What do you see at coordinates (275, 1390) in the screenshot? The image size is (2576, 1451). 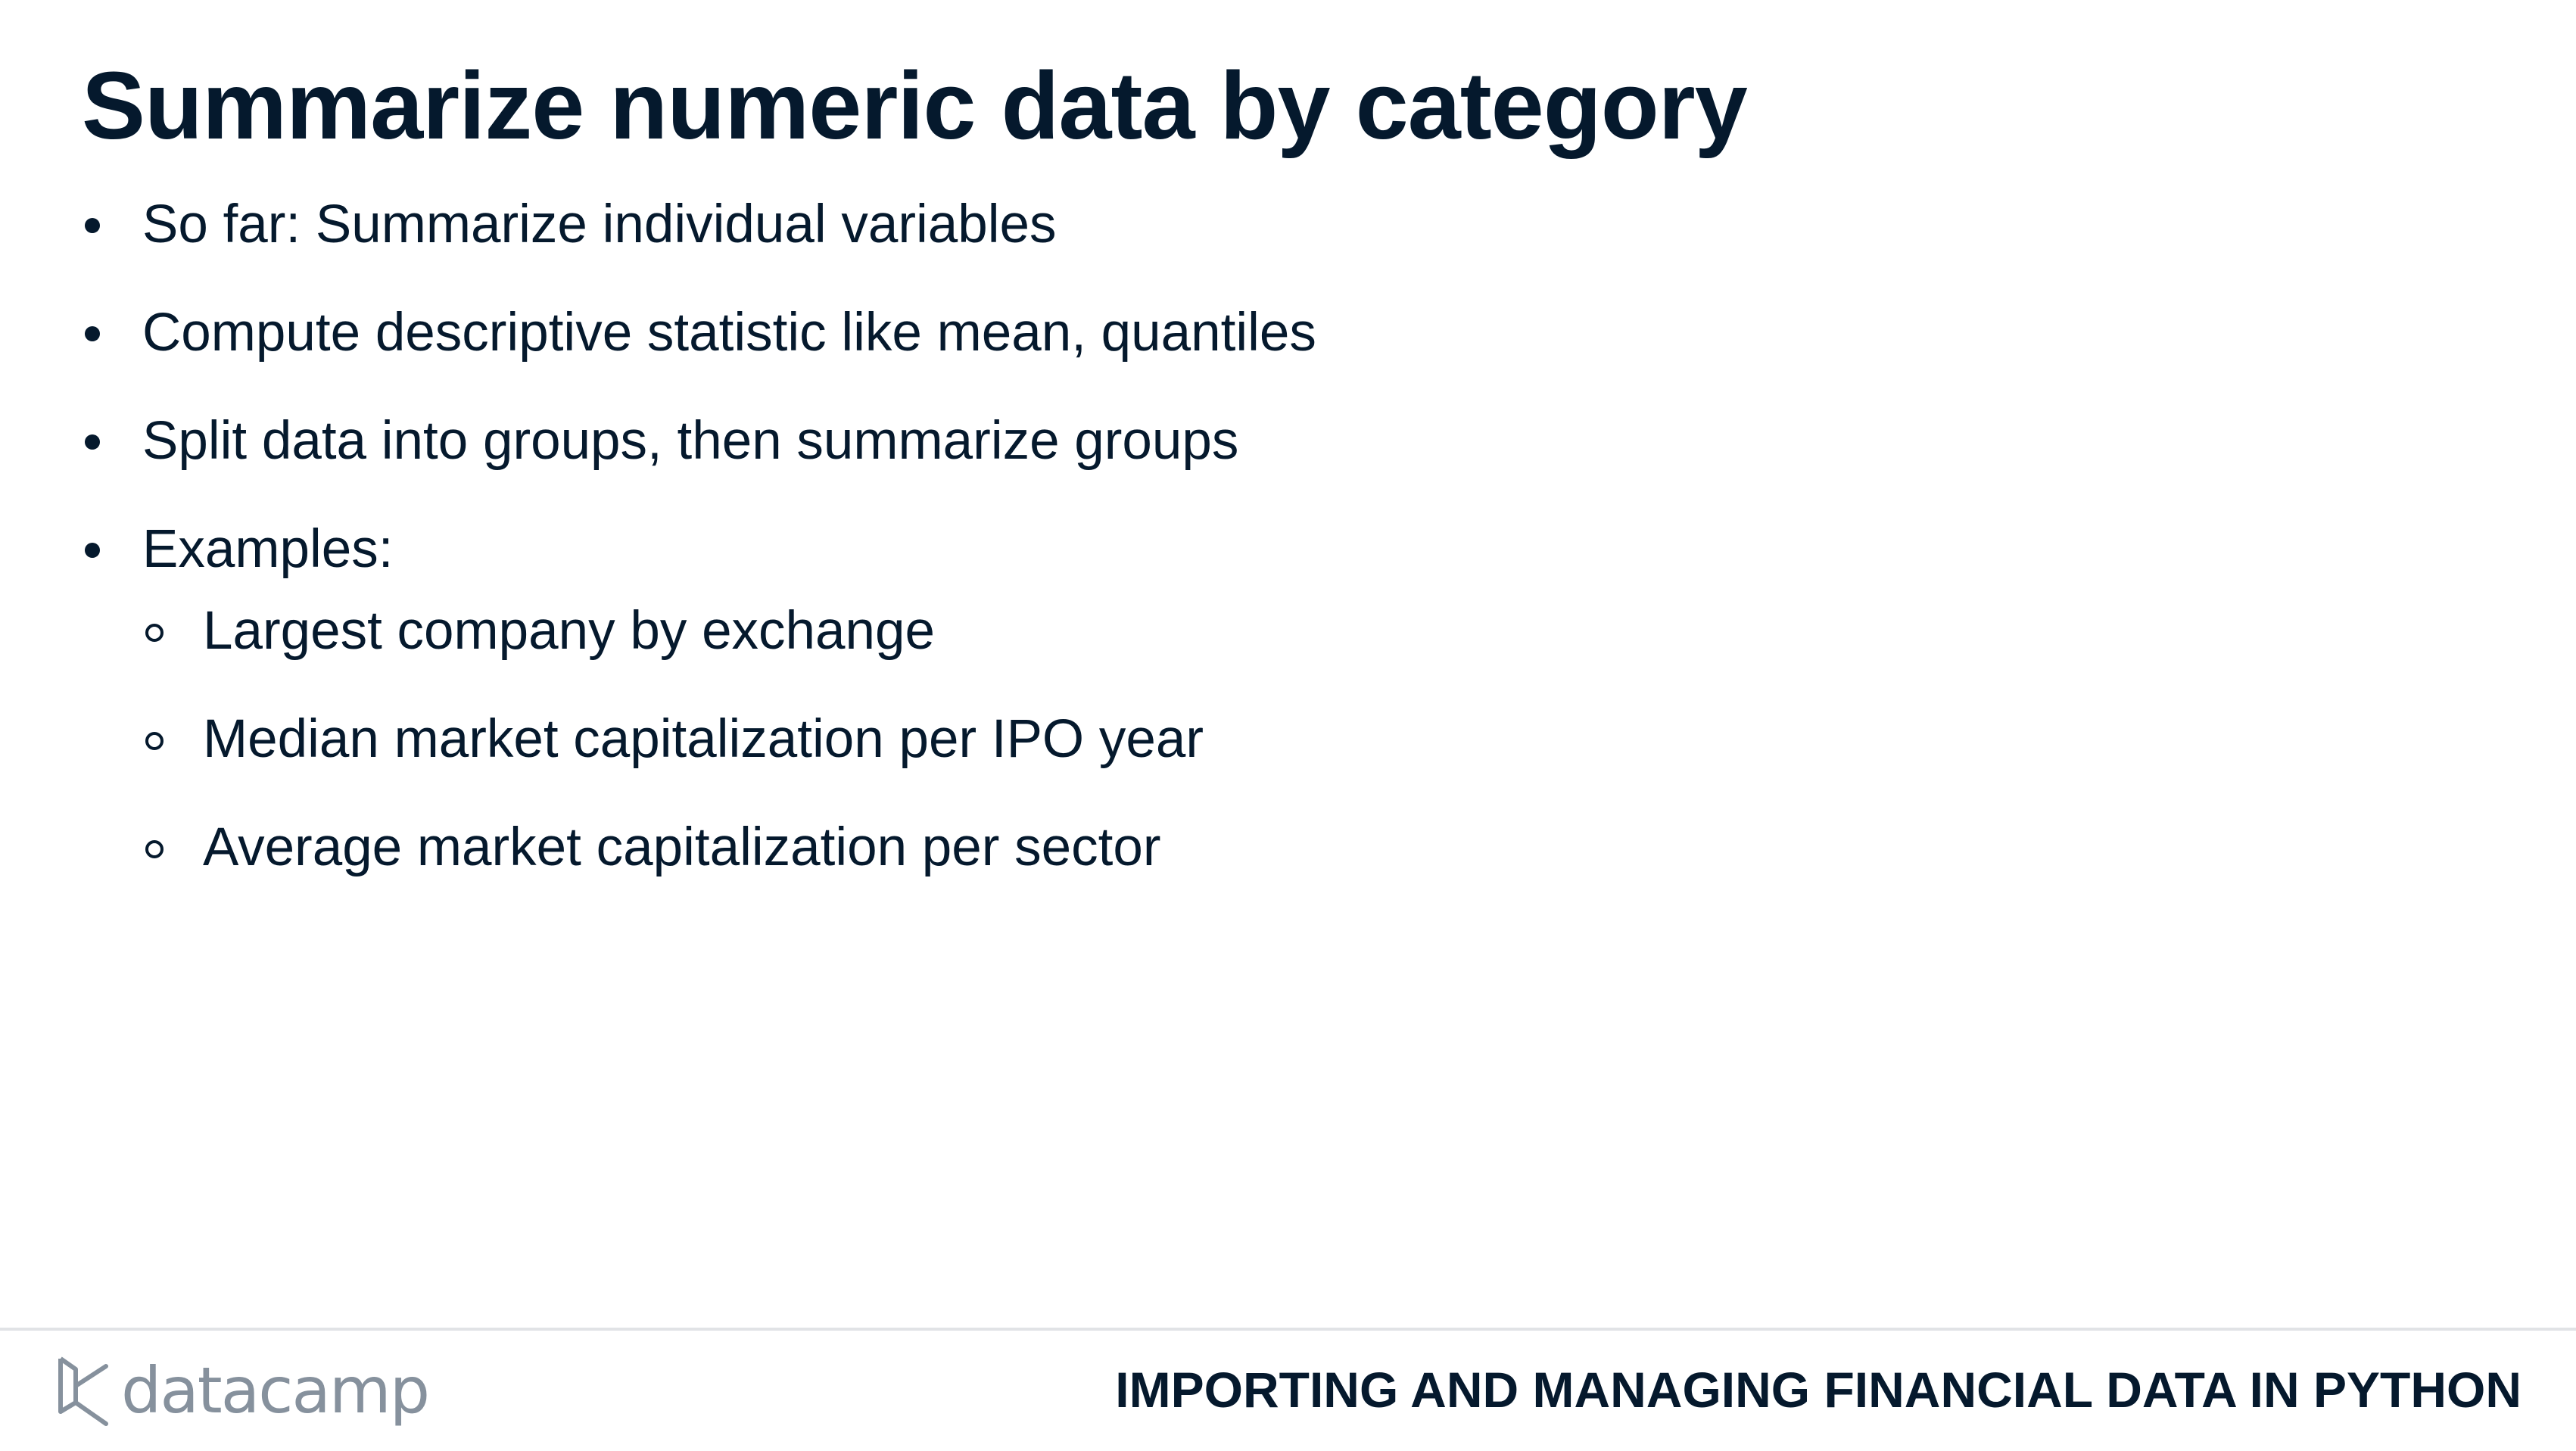 I see `logo-text: datacamp` at bounding box center [275, 1390].